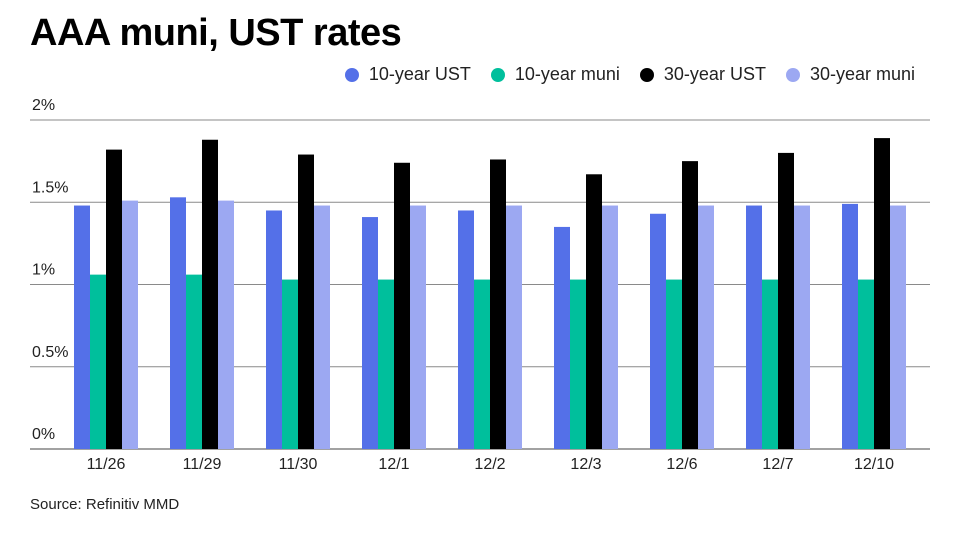  I want to click on x-tick-label: 11/29, so click(202, 464).